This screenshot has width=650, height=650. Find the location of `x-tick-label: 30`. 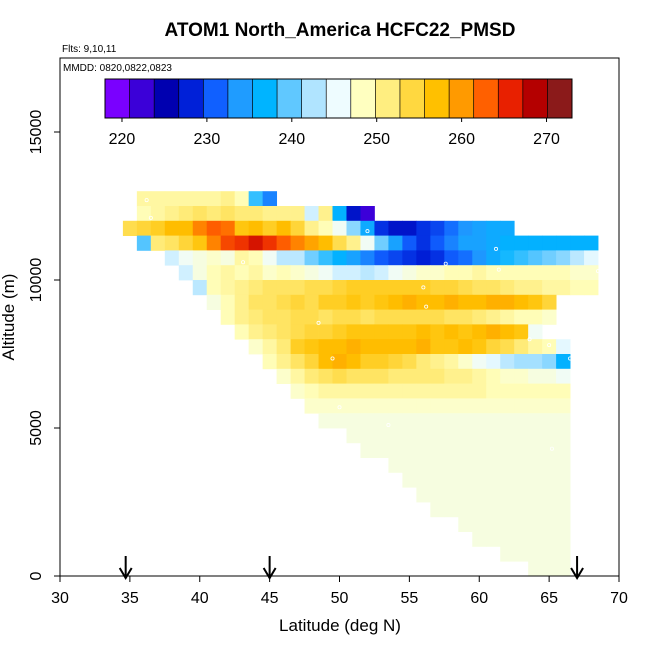

x-tick-label: 30 is located at coordinates (60, 598).